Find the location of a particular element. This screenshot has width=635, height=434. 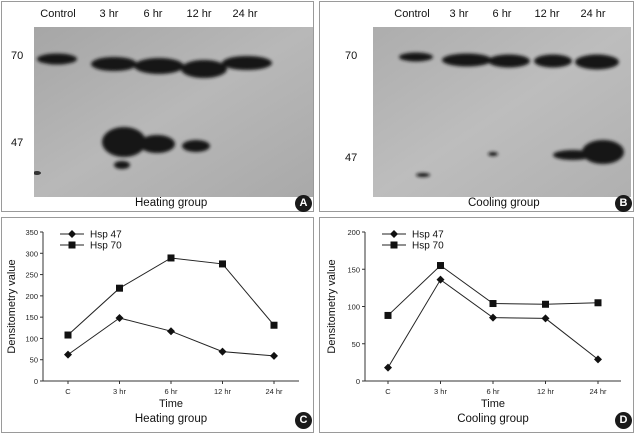

panel-letter-b: B is located at coordinates (623, 203).